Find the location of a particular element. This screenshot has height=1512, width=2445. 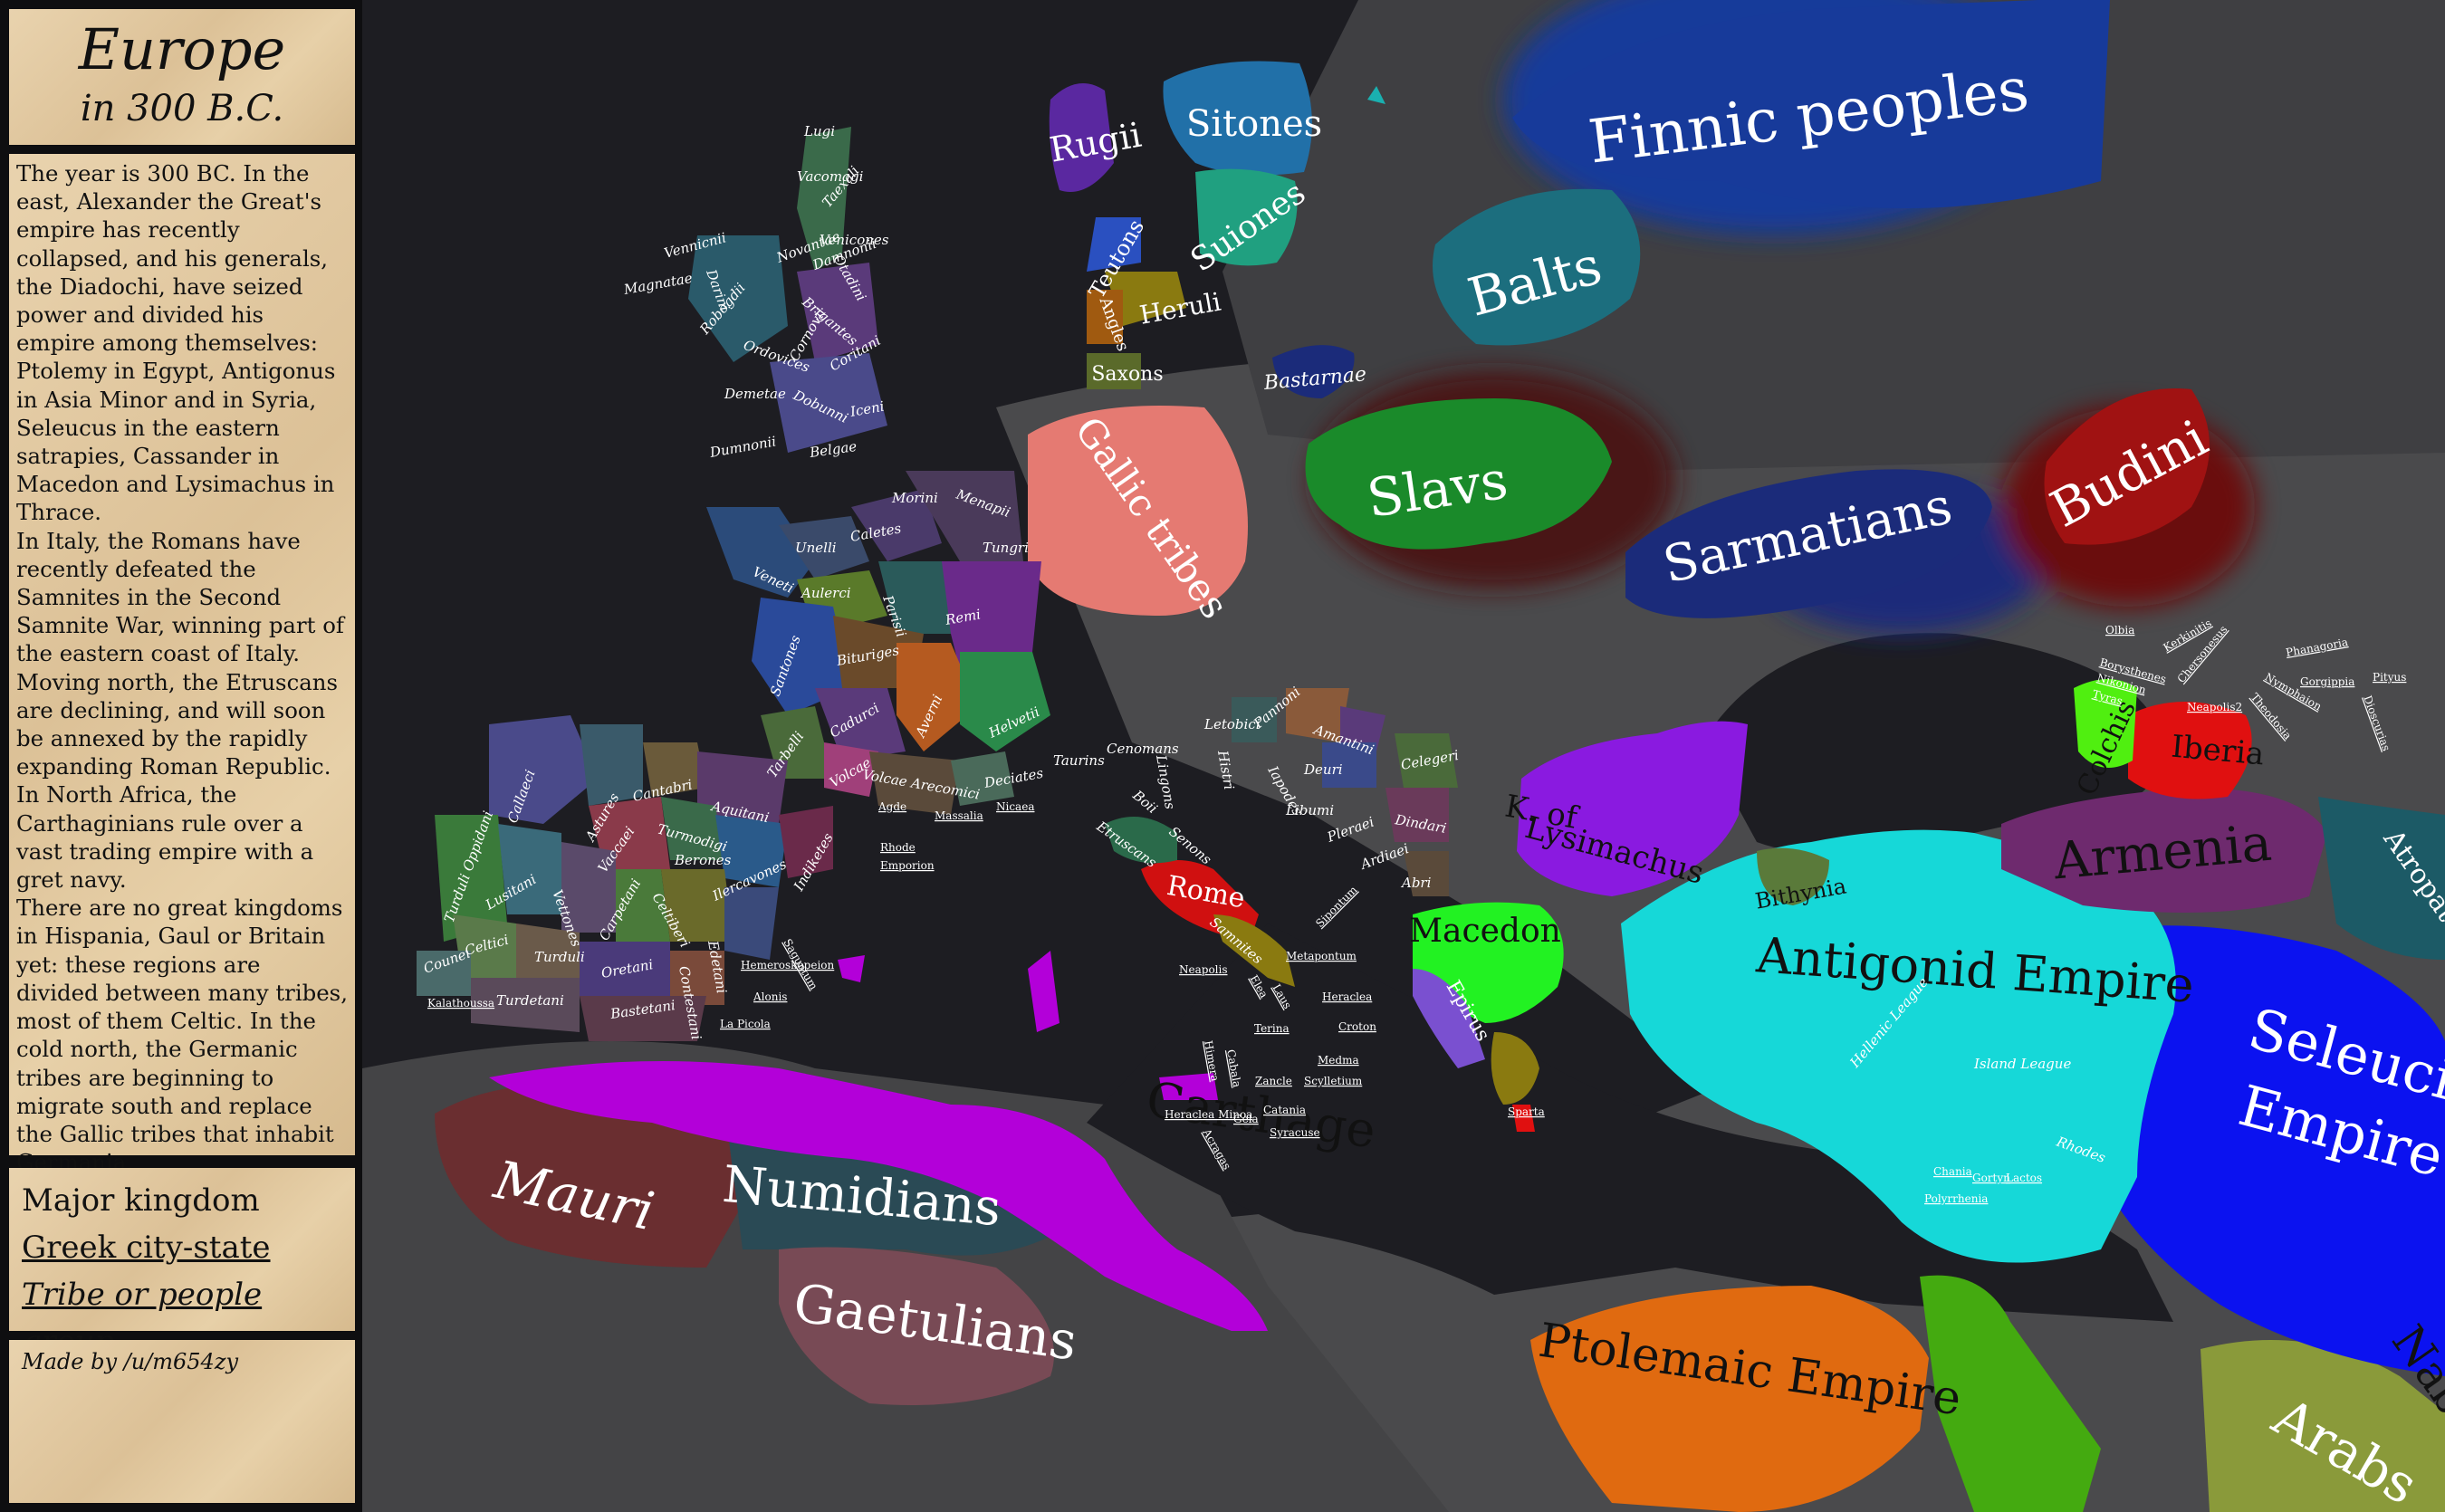

region-morini-menapii is located at coordinates (965, 516).